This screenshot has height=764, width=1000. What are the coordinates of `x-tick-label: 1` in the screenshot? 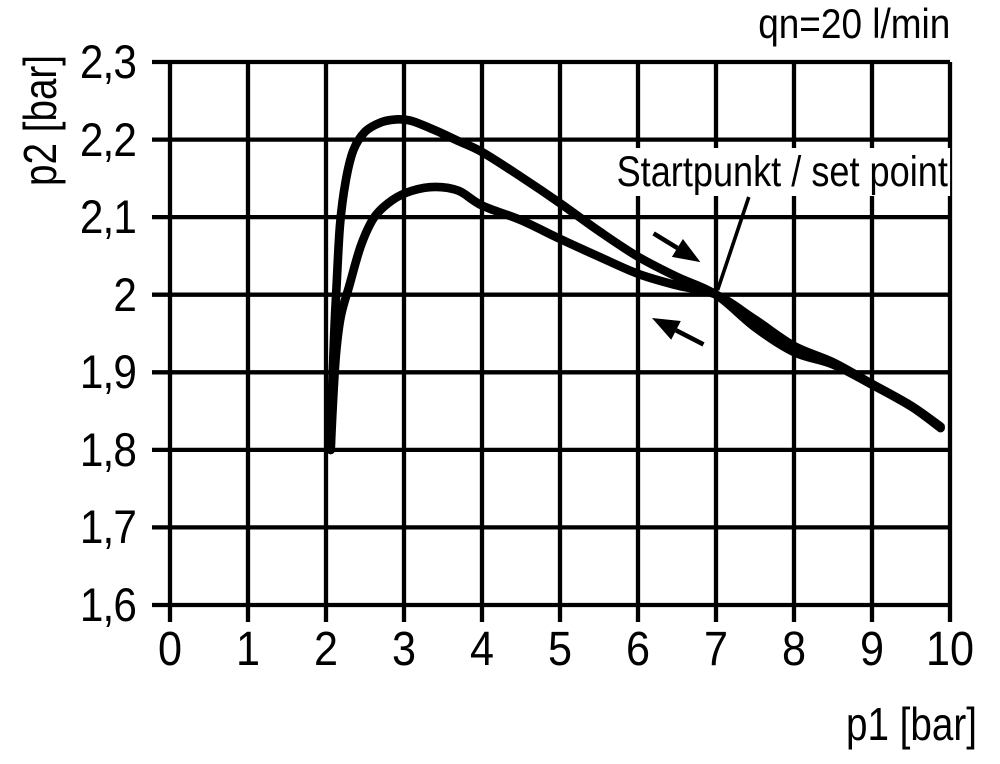 It's located at (248, 649).